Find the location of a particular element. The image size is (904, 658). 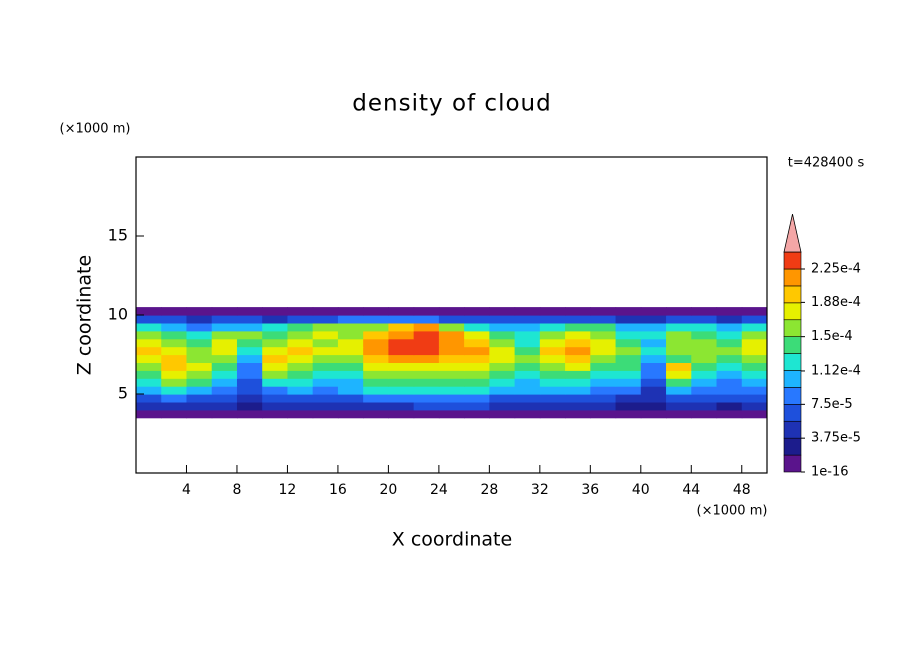

x-tick-label: 20 is located at coordinates (388, 490).